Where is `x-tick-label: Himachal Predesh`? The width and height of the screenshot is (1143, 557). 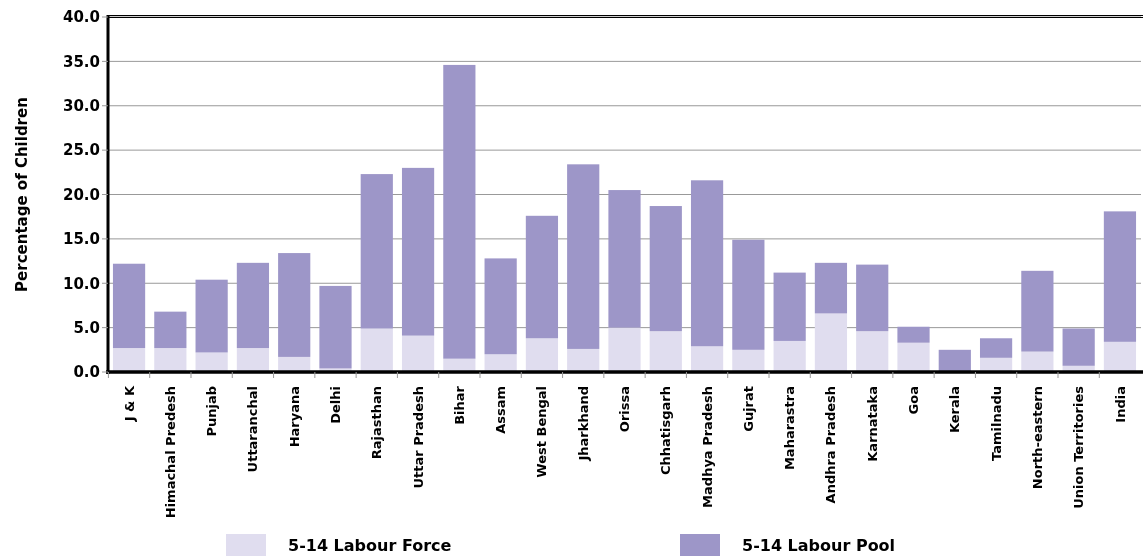
x-tick-label: Himachal Predesh is located at coordinates (170, 452).